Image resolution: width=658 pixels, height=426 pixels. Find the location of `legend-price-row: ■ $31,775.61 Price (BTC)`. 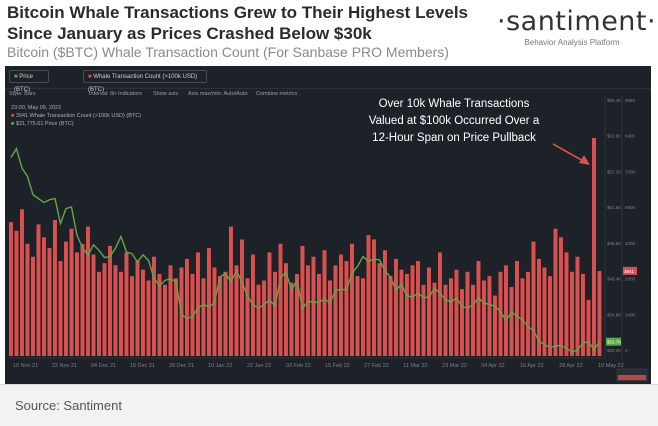

legend-price-row: ■ $31,775.61 Price (BTC) is located at coordinates (76, 124).